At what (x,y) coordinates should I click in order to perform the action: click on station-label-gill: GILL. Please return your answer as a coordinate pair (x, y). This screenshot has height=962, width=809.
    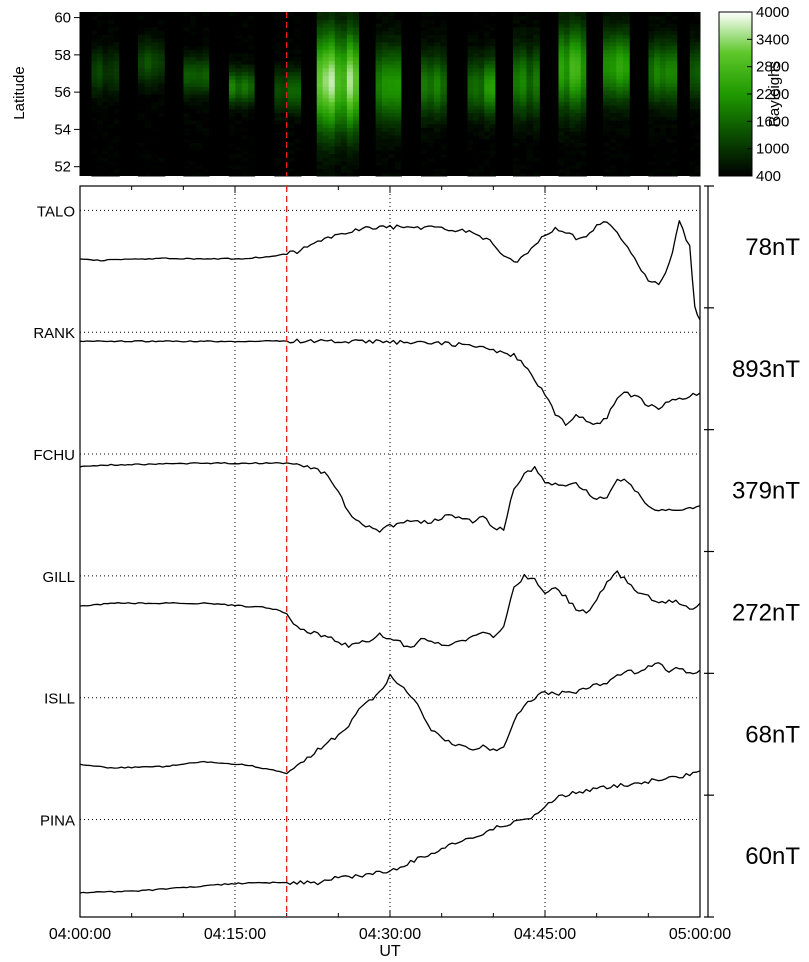
    Looking at the image, I should click on (58, 577).